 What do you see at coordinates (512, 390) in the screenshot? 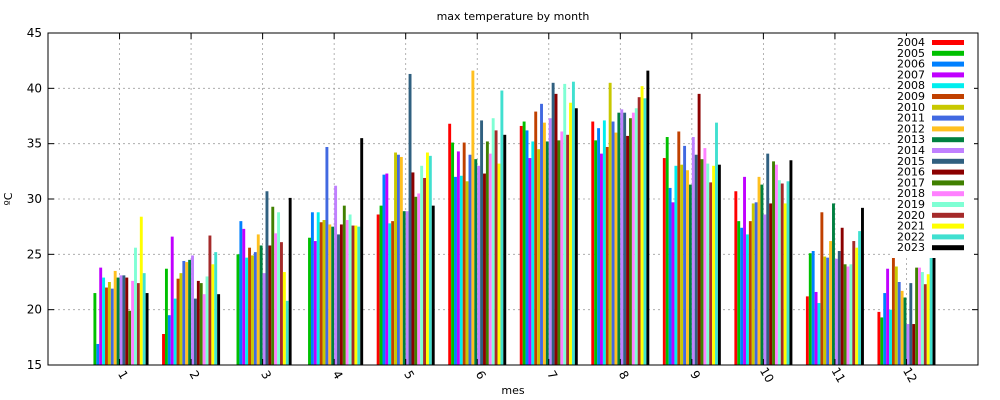
I see `x-axis-label: mes` at bounding box center [512, 390].